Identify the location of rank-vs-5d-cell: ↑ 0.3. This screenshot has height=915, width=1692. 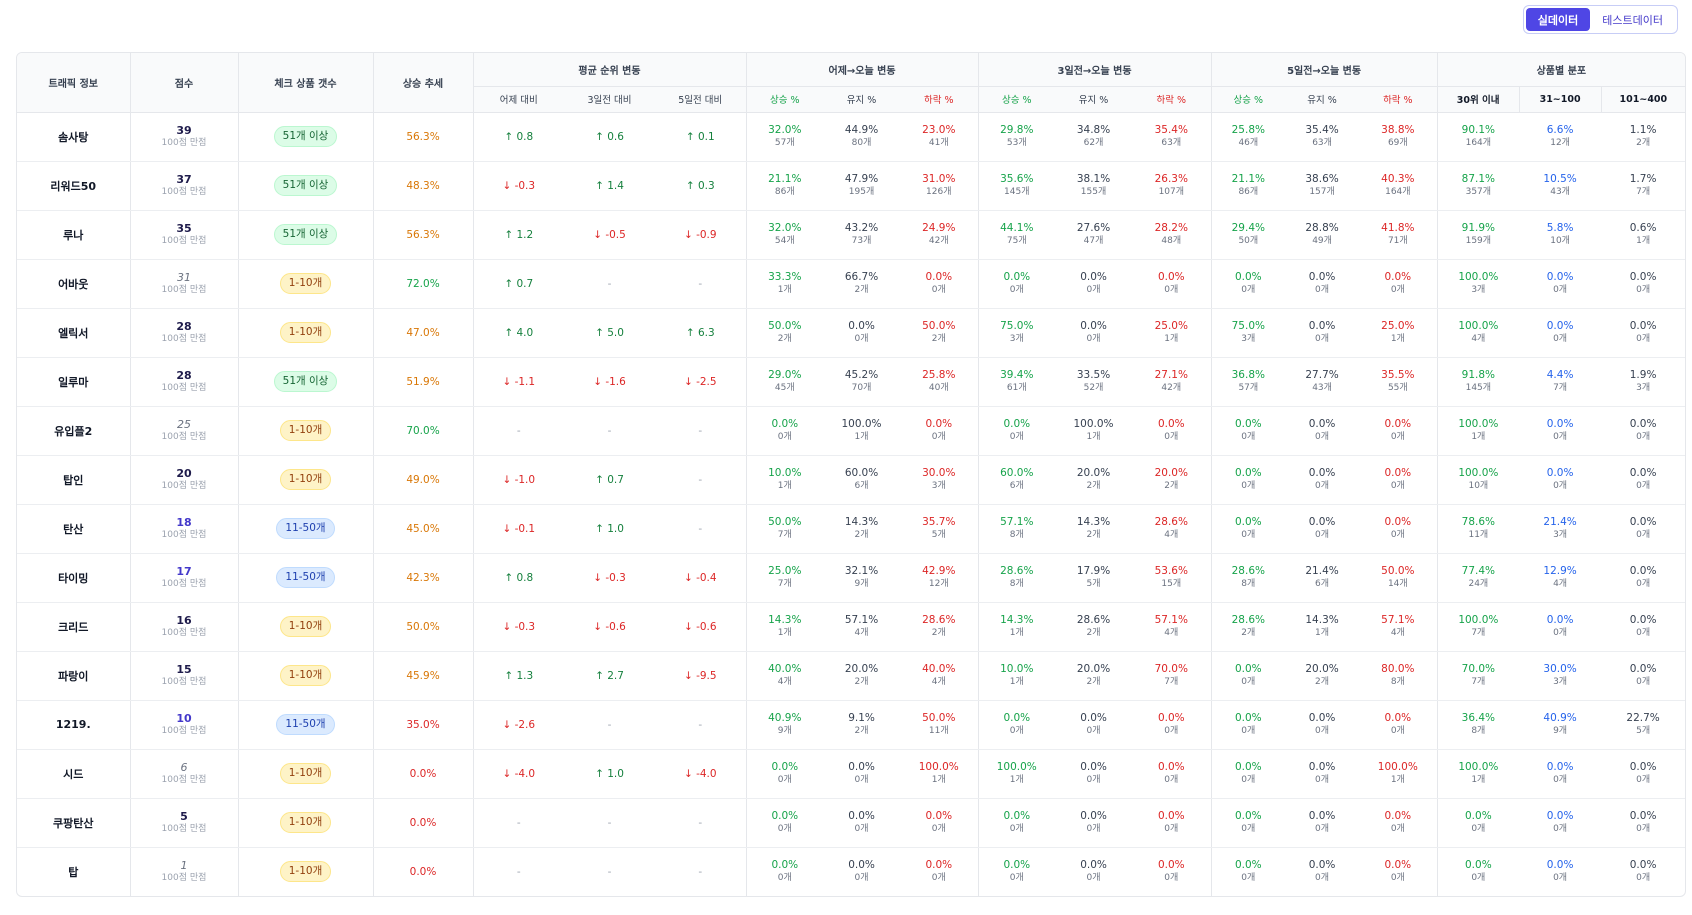
(701, 186).